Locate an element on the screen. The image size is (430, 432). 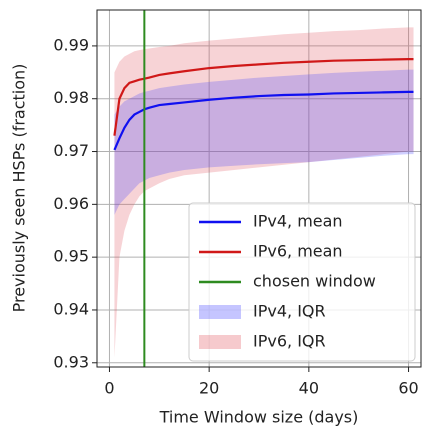
x-tick-label: 40 is located at coordinates (309, 388).